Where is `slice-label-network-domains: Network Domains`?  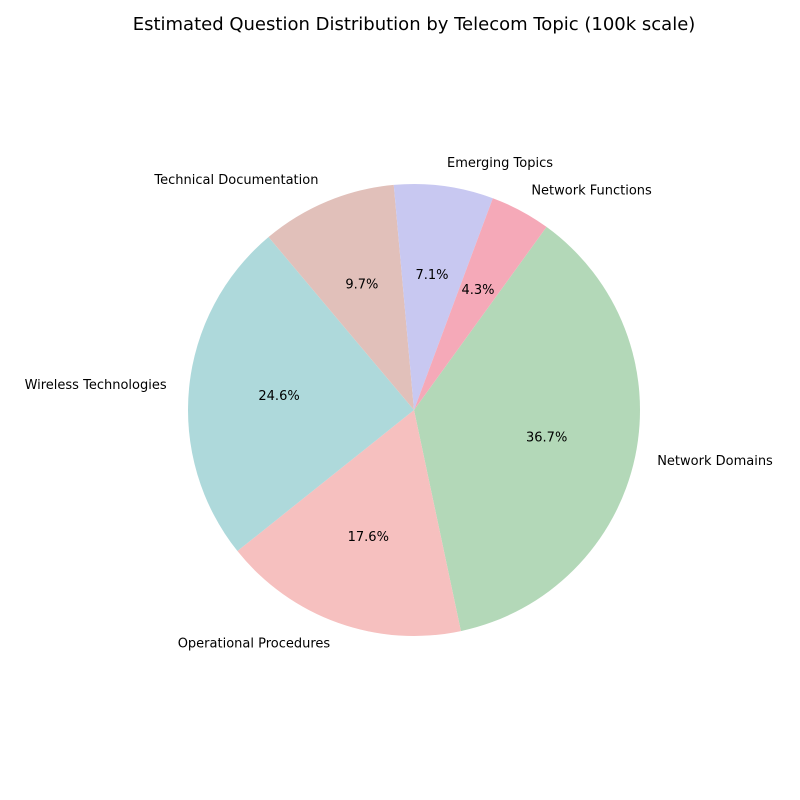 slice-label-network-domains: Network Domains is located at coordinates (715, 461).